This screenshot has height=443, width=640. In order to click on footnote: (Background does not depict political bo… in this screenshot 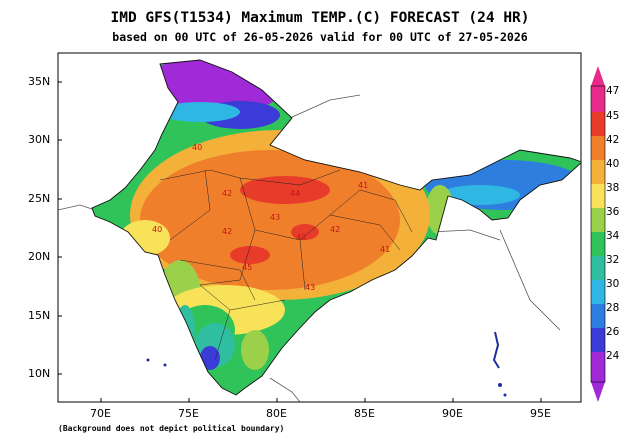, I will do `click(171, 428)`.